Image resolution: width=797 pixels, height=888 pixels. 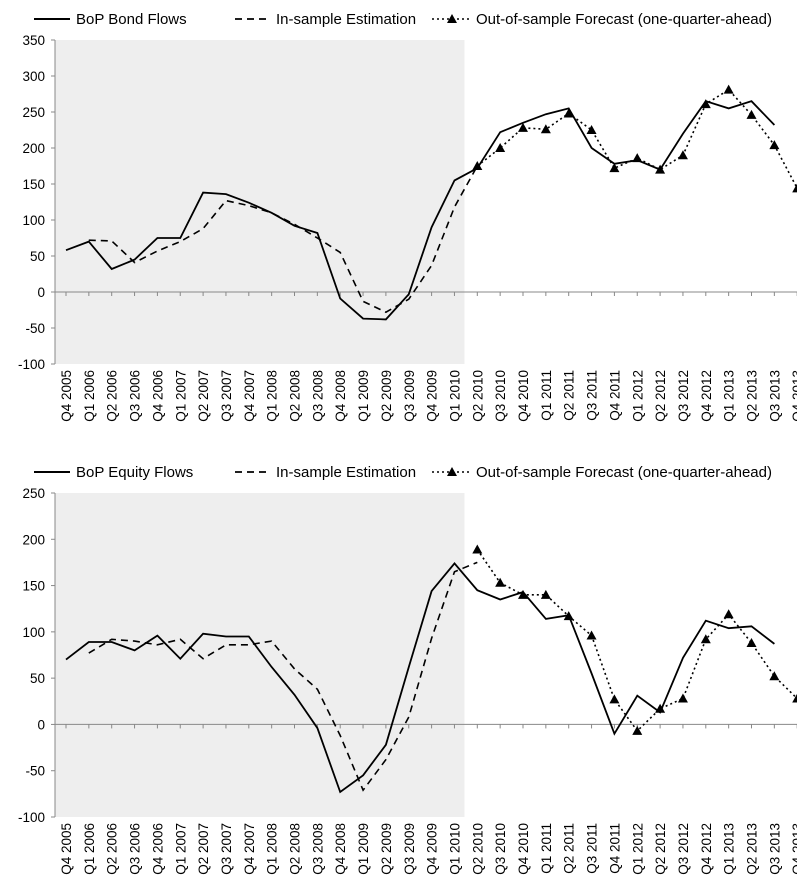 I want to click on x-tick-label: Q1 2010, so click(x=454, y=396).